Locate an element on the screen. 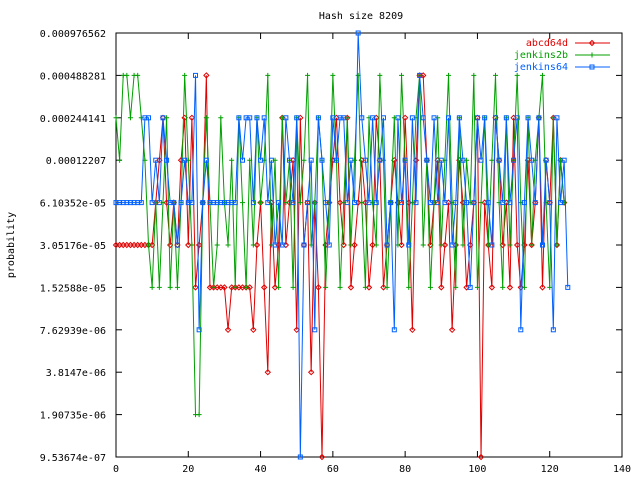 This screenshot has width=640, height=480. y-axis-label: probability is located at coordinates (11, 245).